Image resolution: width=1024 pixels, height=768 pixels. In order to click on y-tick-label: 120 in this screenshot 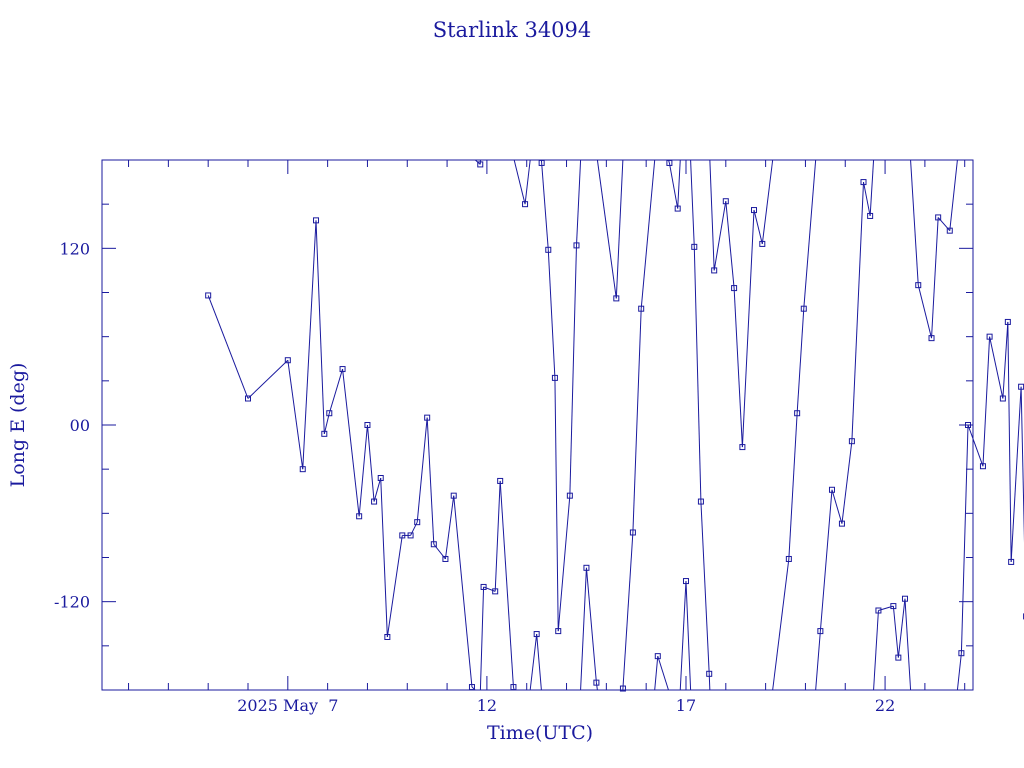, I will do `click(74, 248)`.